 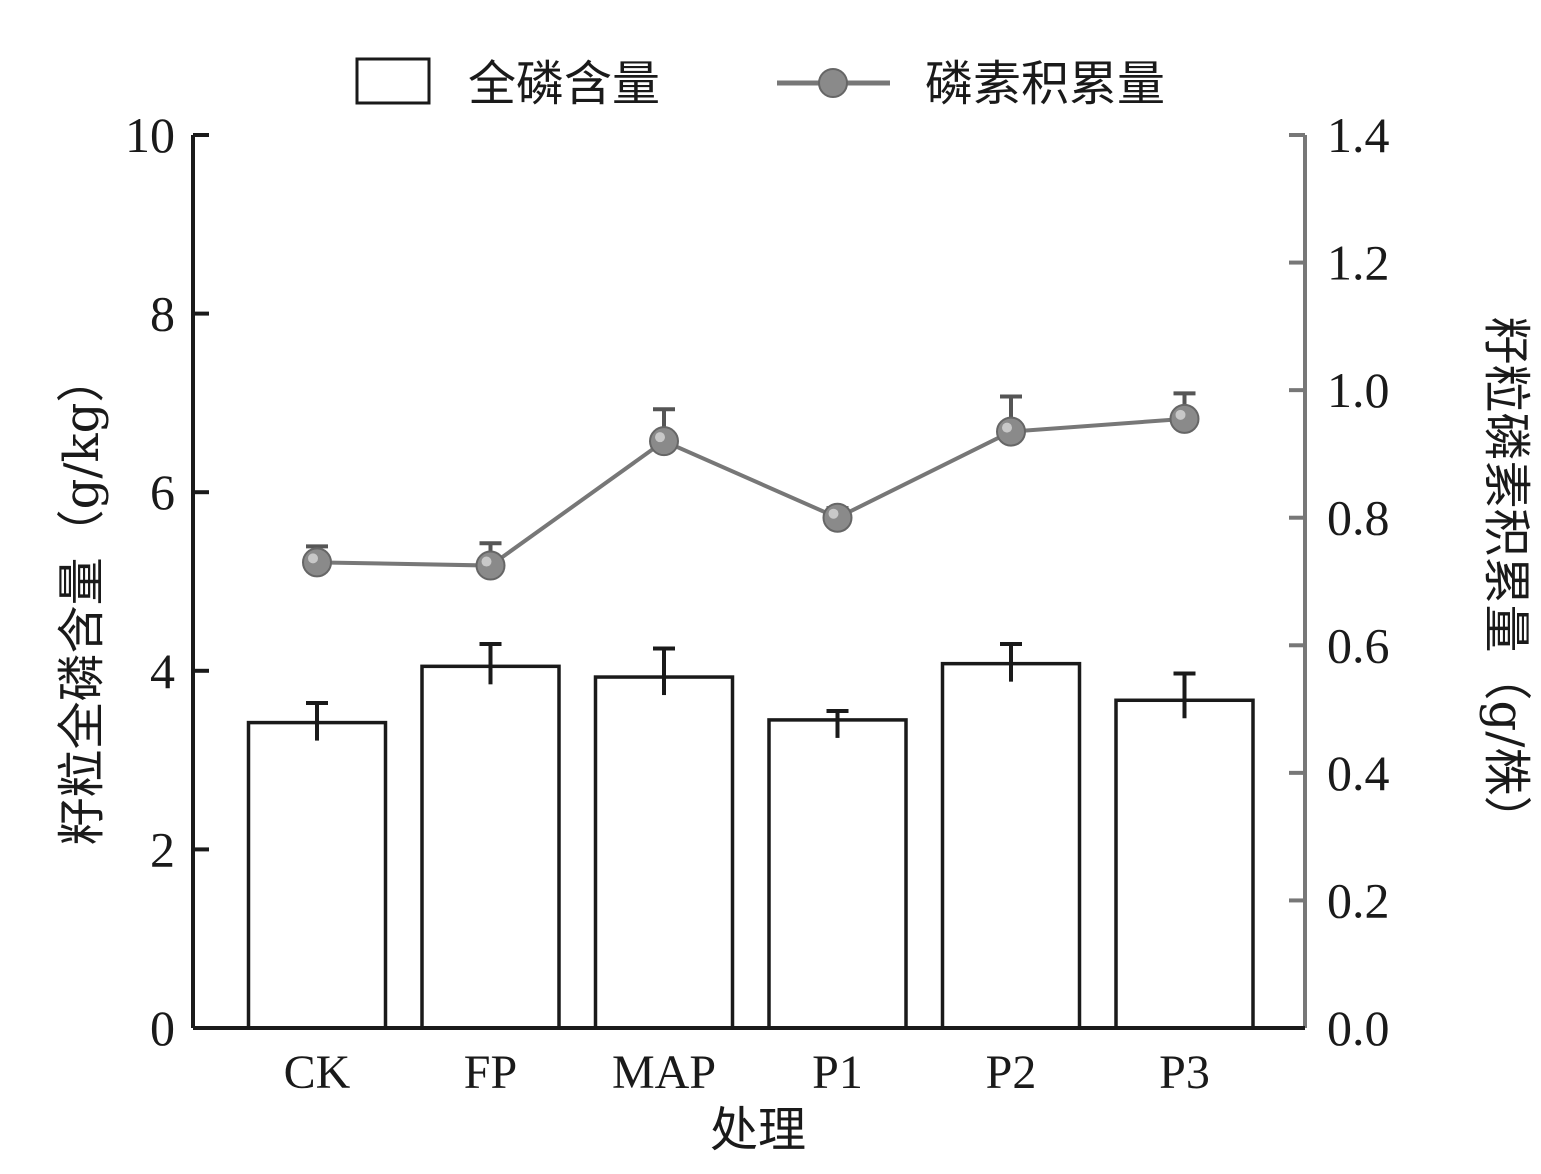 What do you see at coordinates (1358, 773) in the screenshot?
I see `y-right-tick-label: 0.4` at bounding box center [1358, 773].